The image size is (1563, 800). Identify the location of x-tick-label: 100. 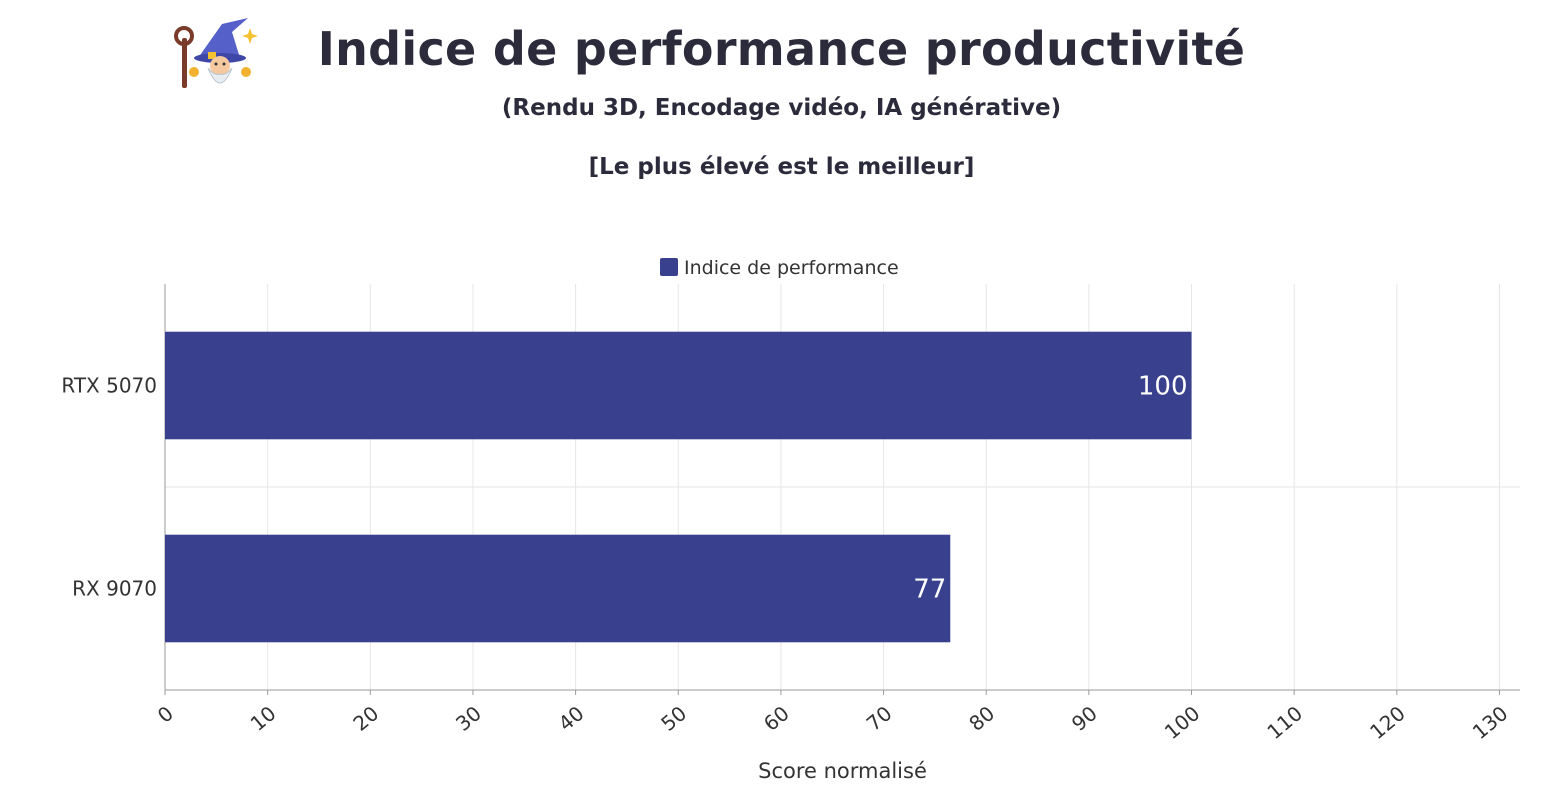
(1182, 722).